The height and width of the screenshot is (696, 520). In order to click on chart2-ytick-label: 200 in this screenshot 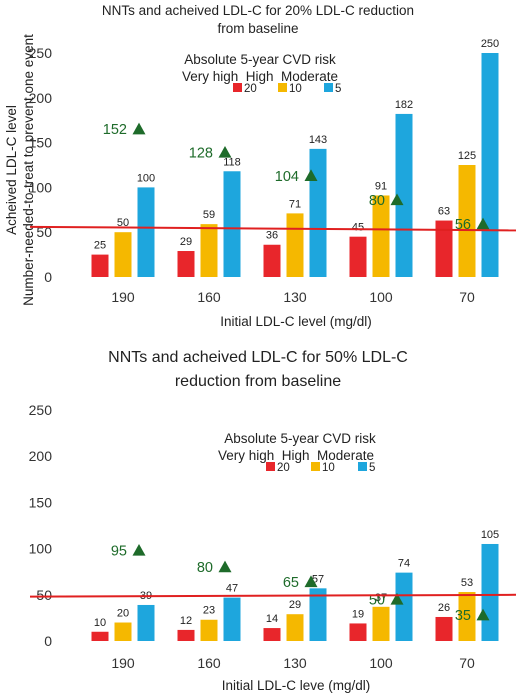, I will do `click(41, 456)`.